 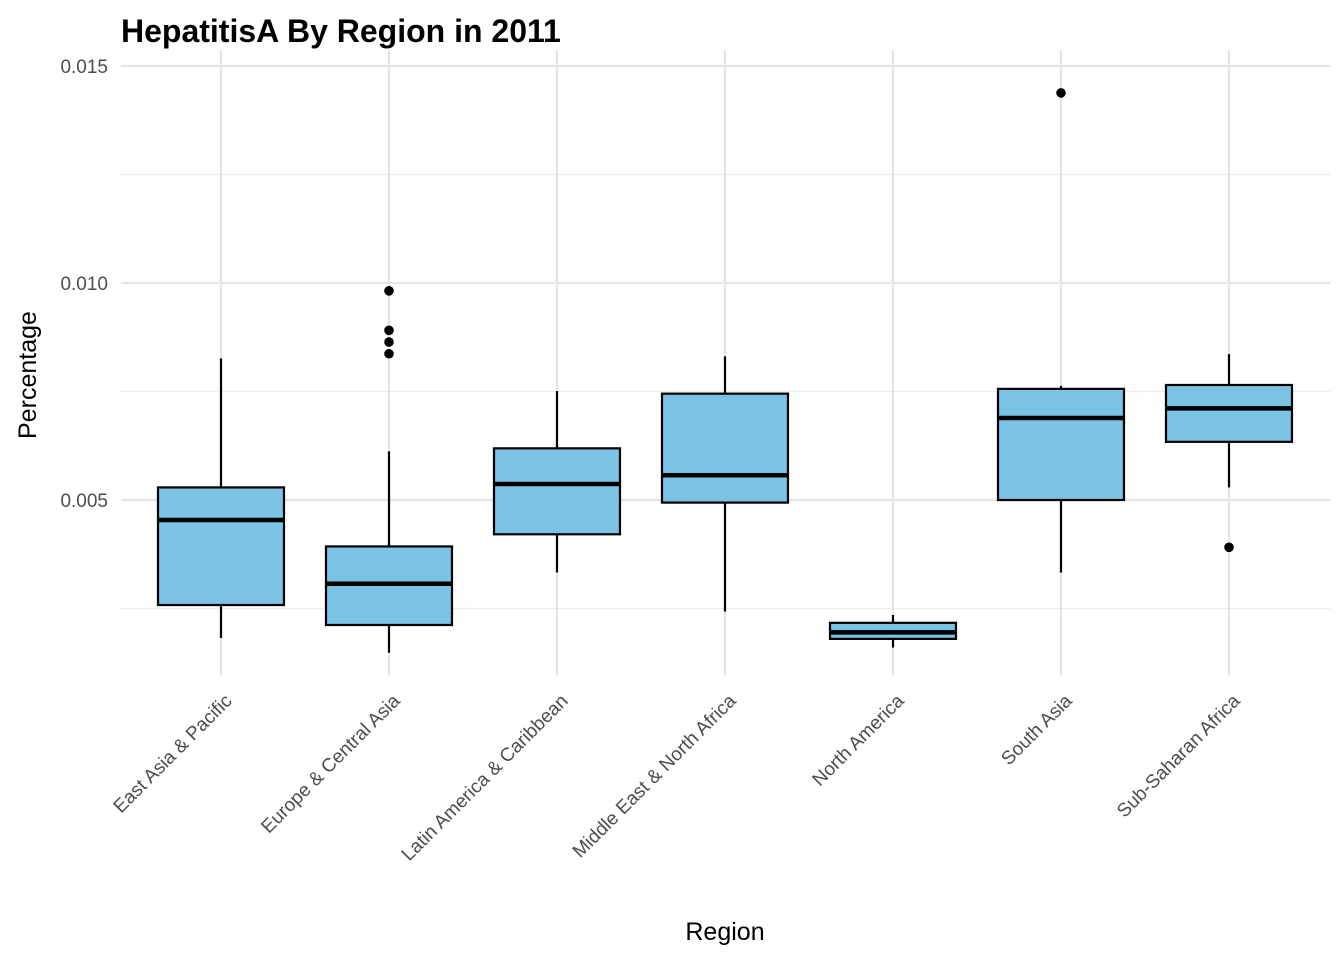 I want to click on x-tick-label: North America, so click(x=859, y=740).